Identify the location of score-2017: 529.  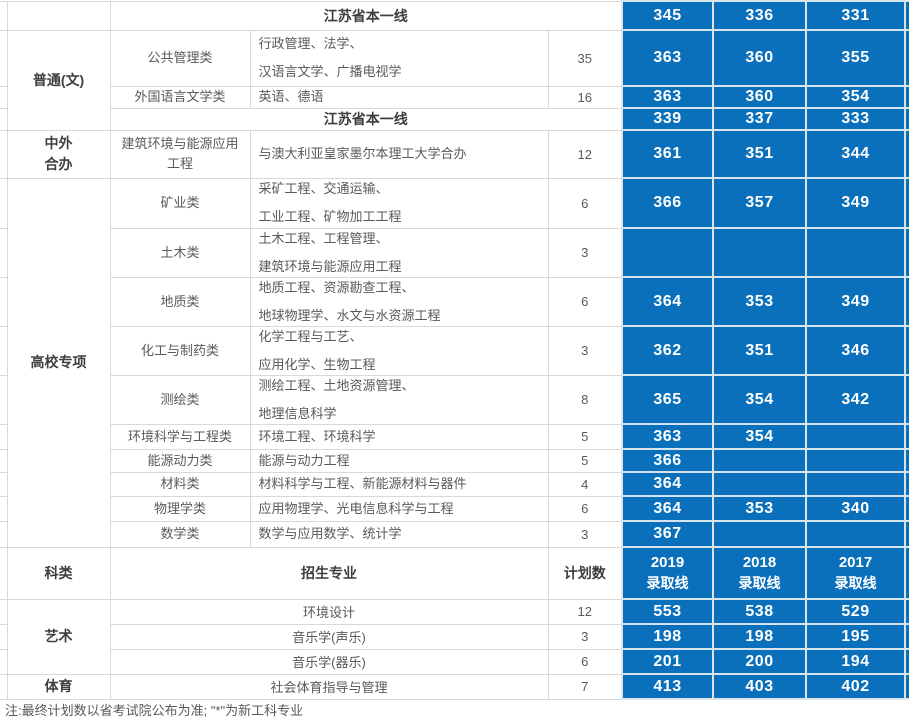
(855, 611).